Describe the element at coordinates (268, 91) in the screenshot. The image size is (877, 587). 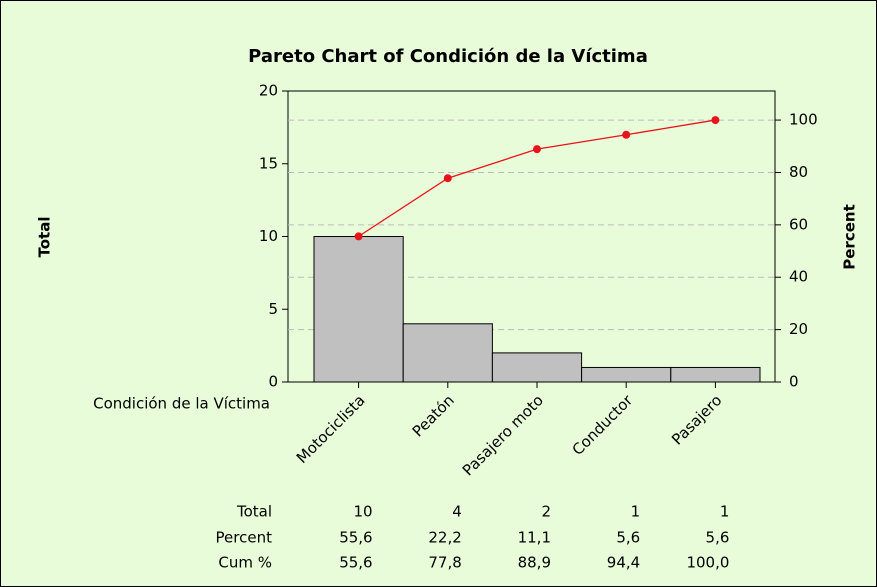
I see `y-tick-label: 20` at that location.